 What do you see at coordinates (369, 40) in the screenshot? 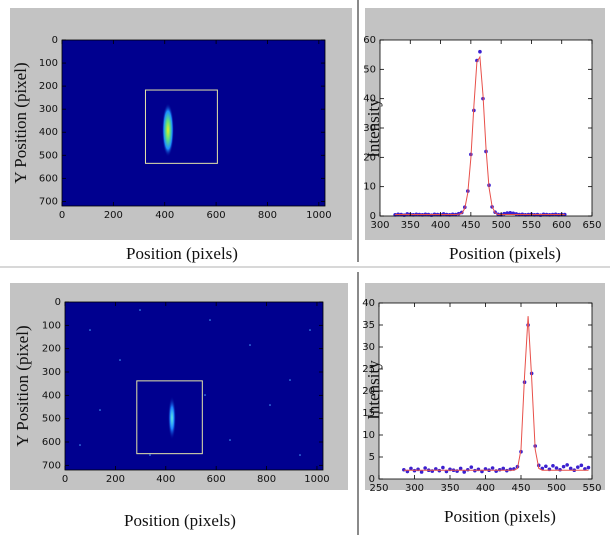
I see `y-tick-label: 60` at bounding box center [369, 40].